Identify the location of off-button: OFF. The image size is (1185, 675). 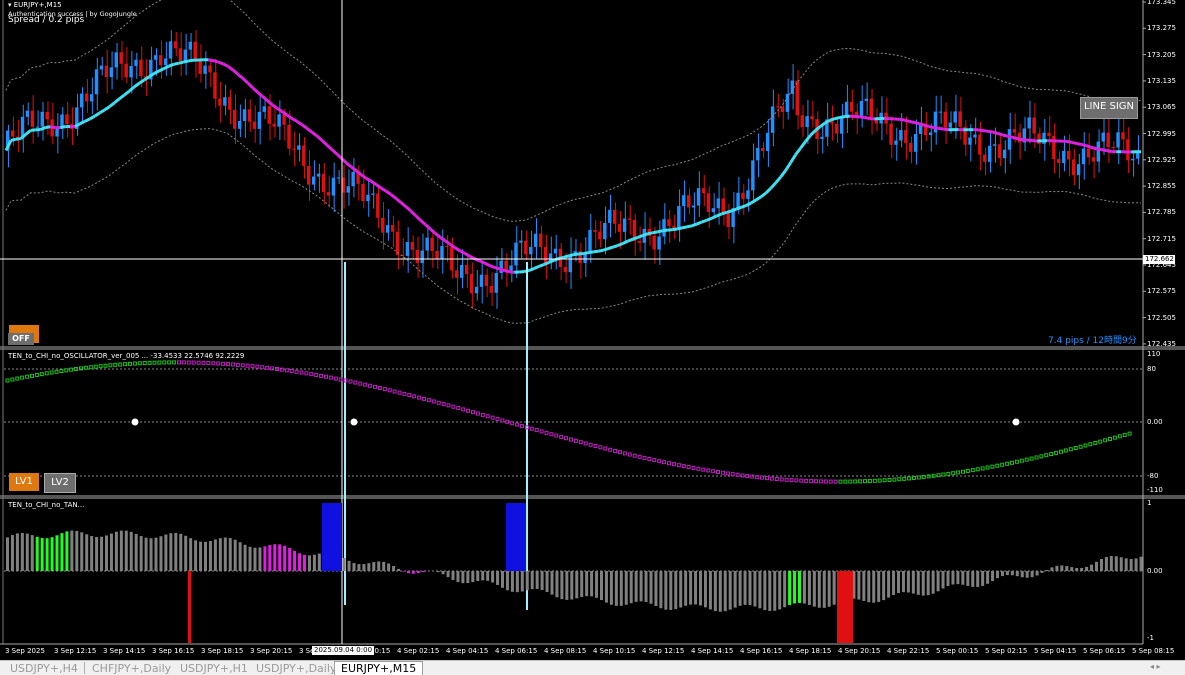
(21, 339).